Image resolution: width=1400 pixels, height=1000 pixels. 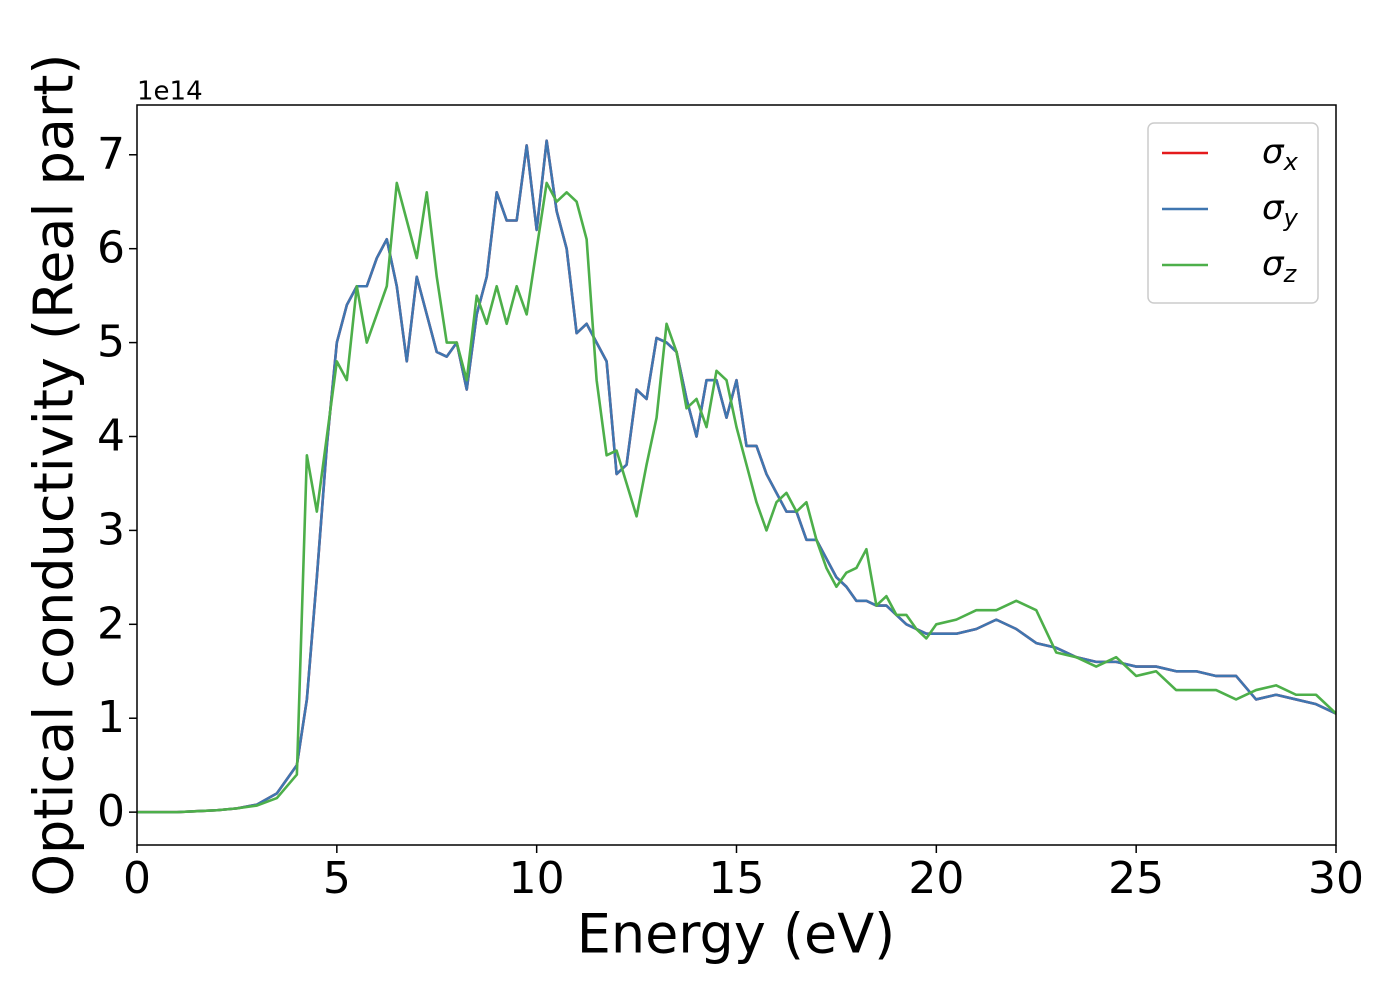 What do you see at coordinates (736, 934) in the screenshot?
I see `x-axis-label: Energy (eV)` at bounding box center [736, 934].